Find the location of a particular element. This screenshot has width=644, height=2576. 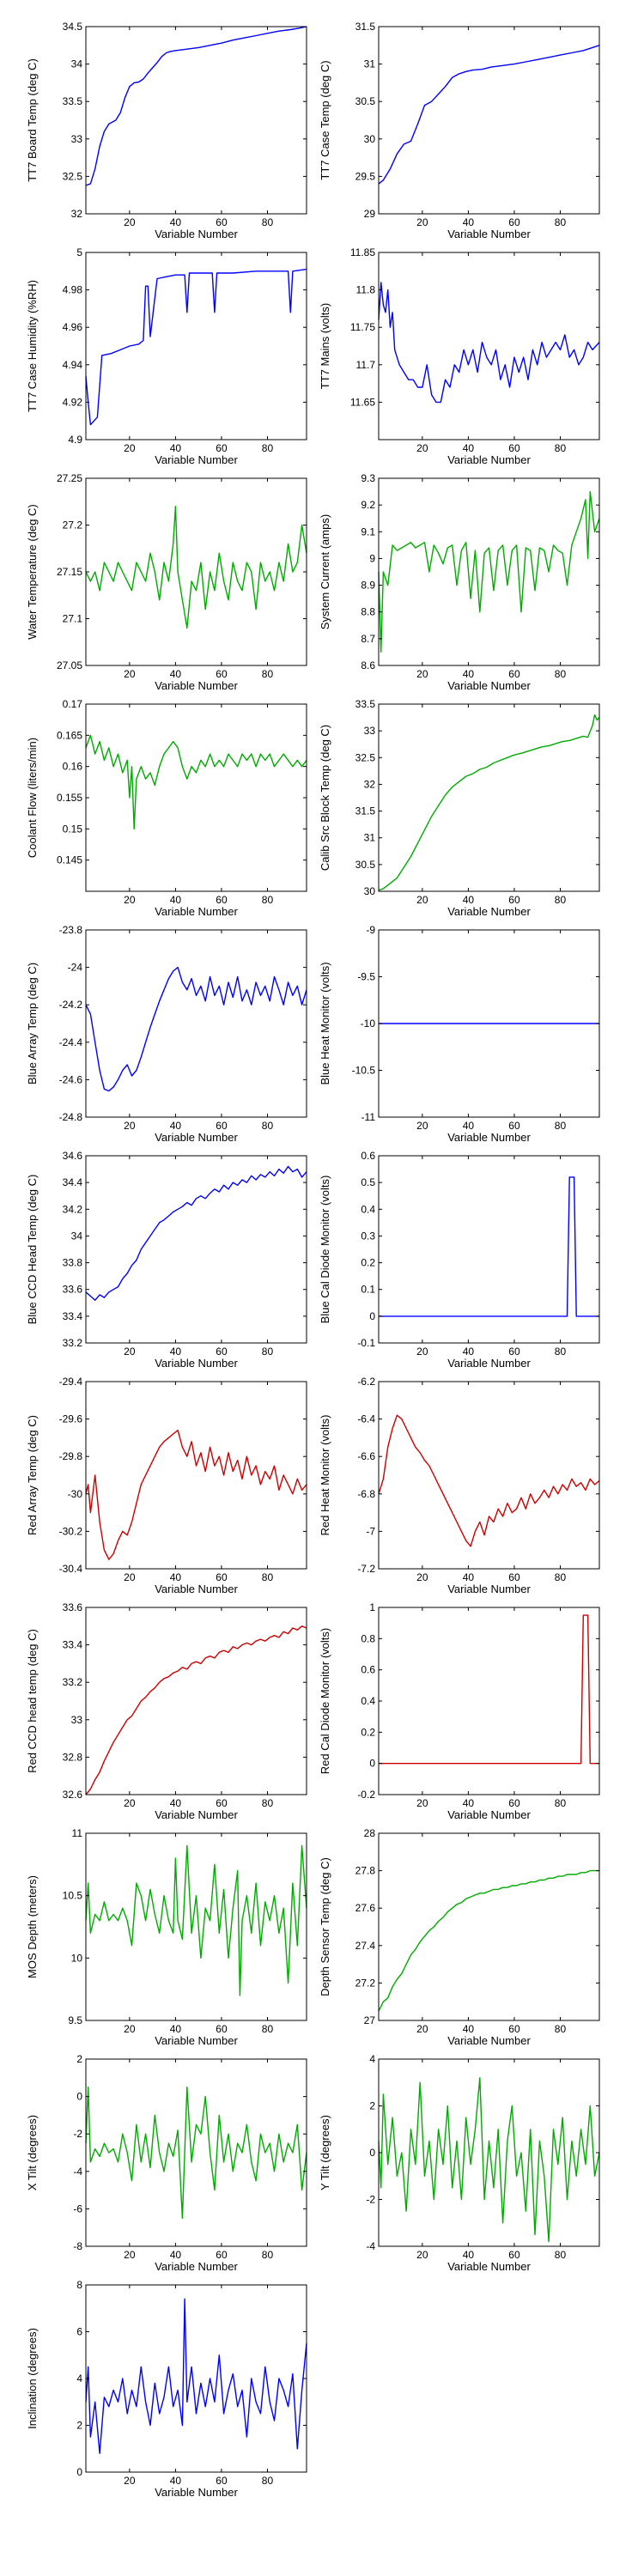

y-tick-label: 0.165 is located at coordinates (69, 735).